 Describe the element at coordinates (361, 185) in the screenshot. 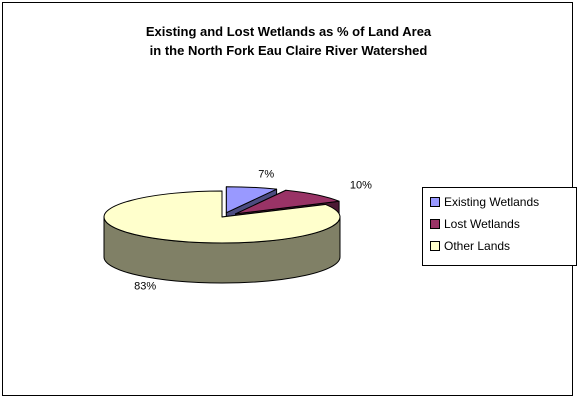

I see `data-label-lost-wetlands: 10%` at that location.